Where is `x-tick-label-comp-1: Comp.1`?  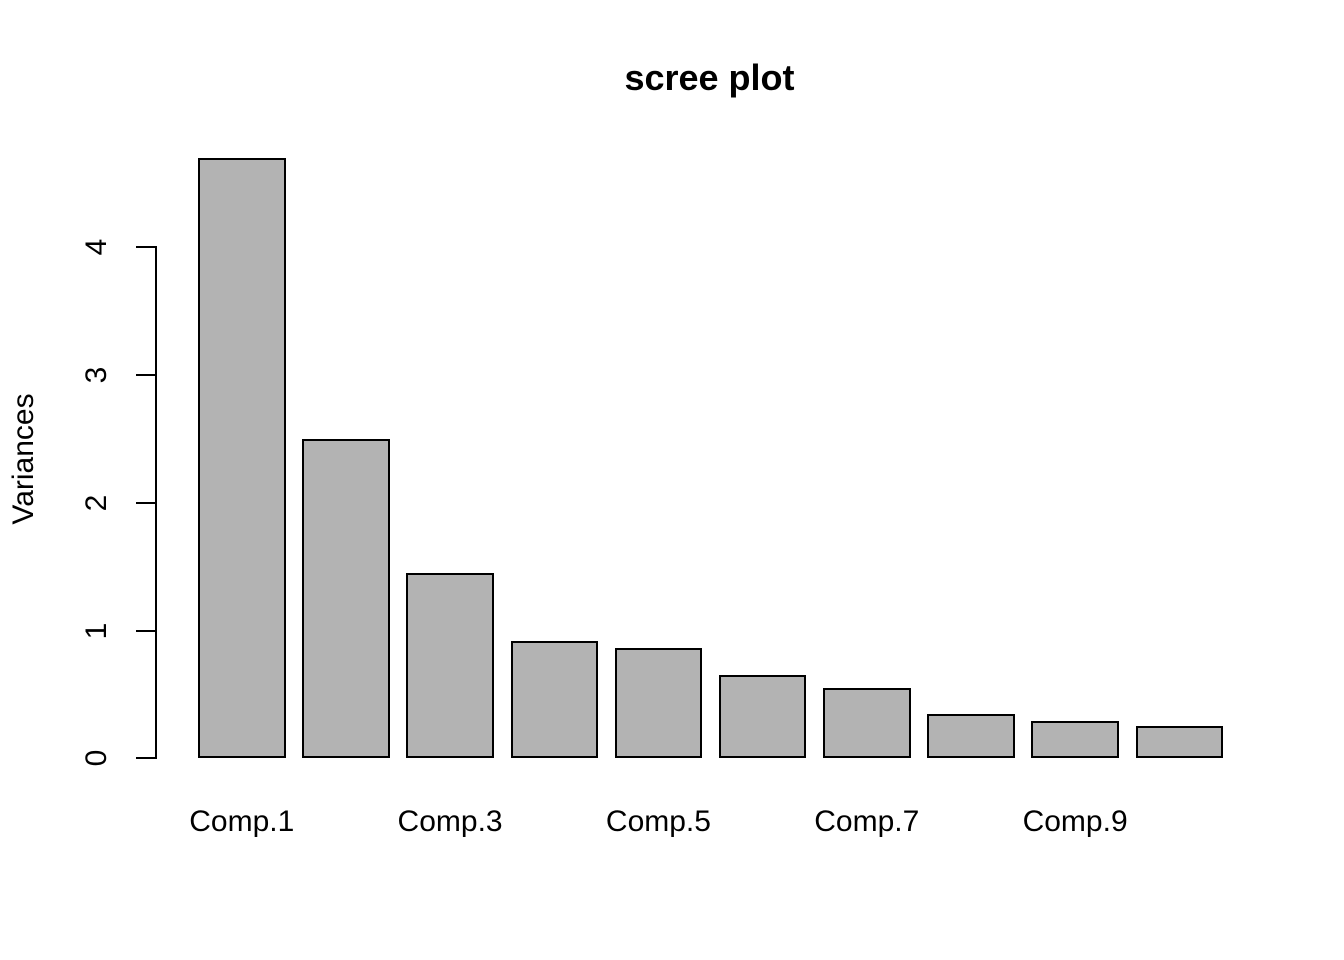 x-tick-label-comp-1: Comp.1 is located at coordinates (242, 821).